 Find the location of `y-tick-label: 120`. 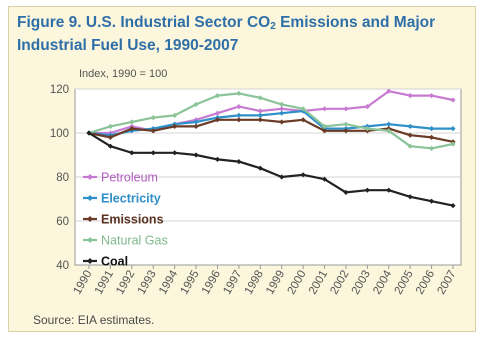

y-tick-label: 120 is located at coordinates (59, 90).